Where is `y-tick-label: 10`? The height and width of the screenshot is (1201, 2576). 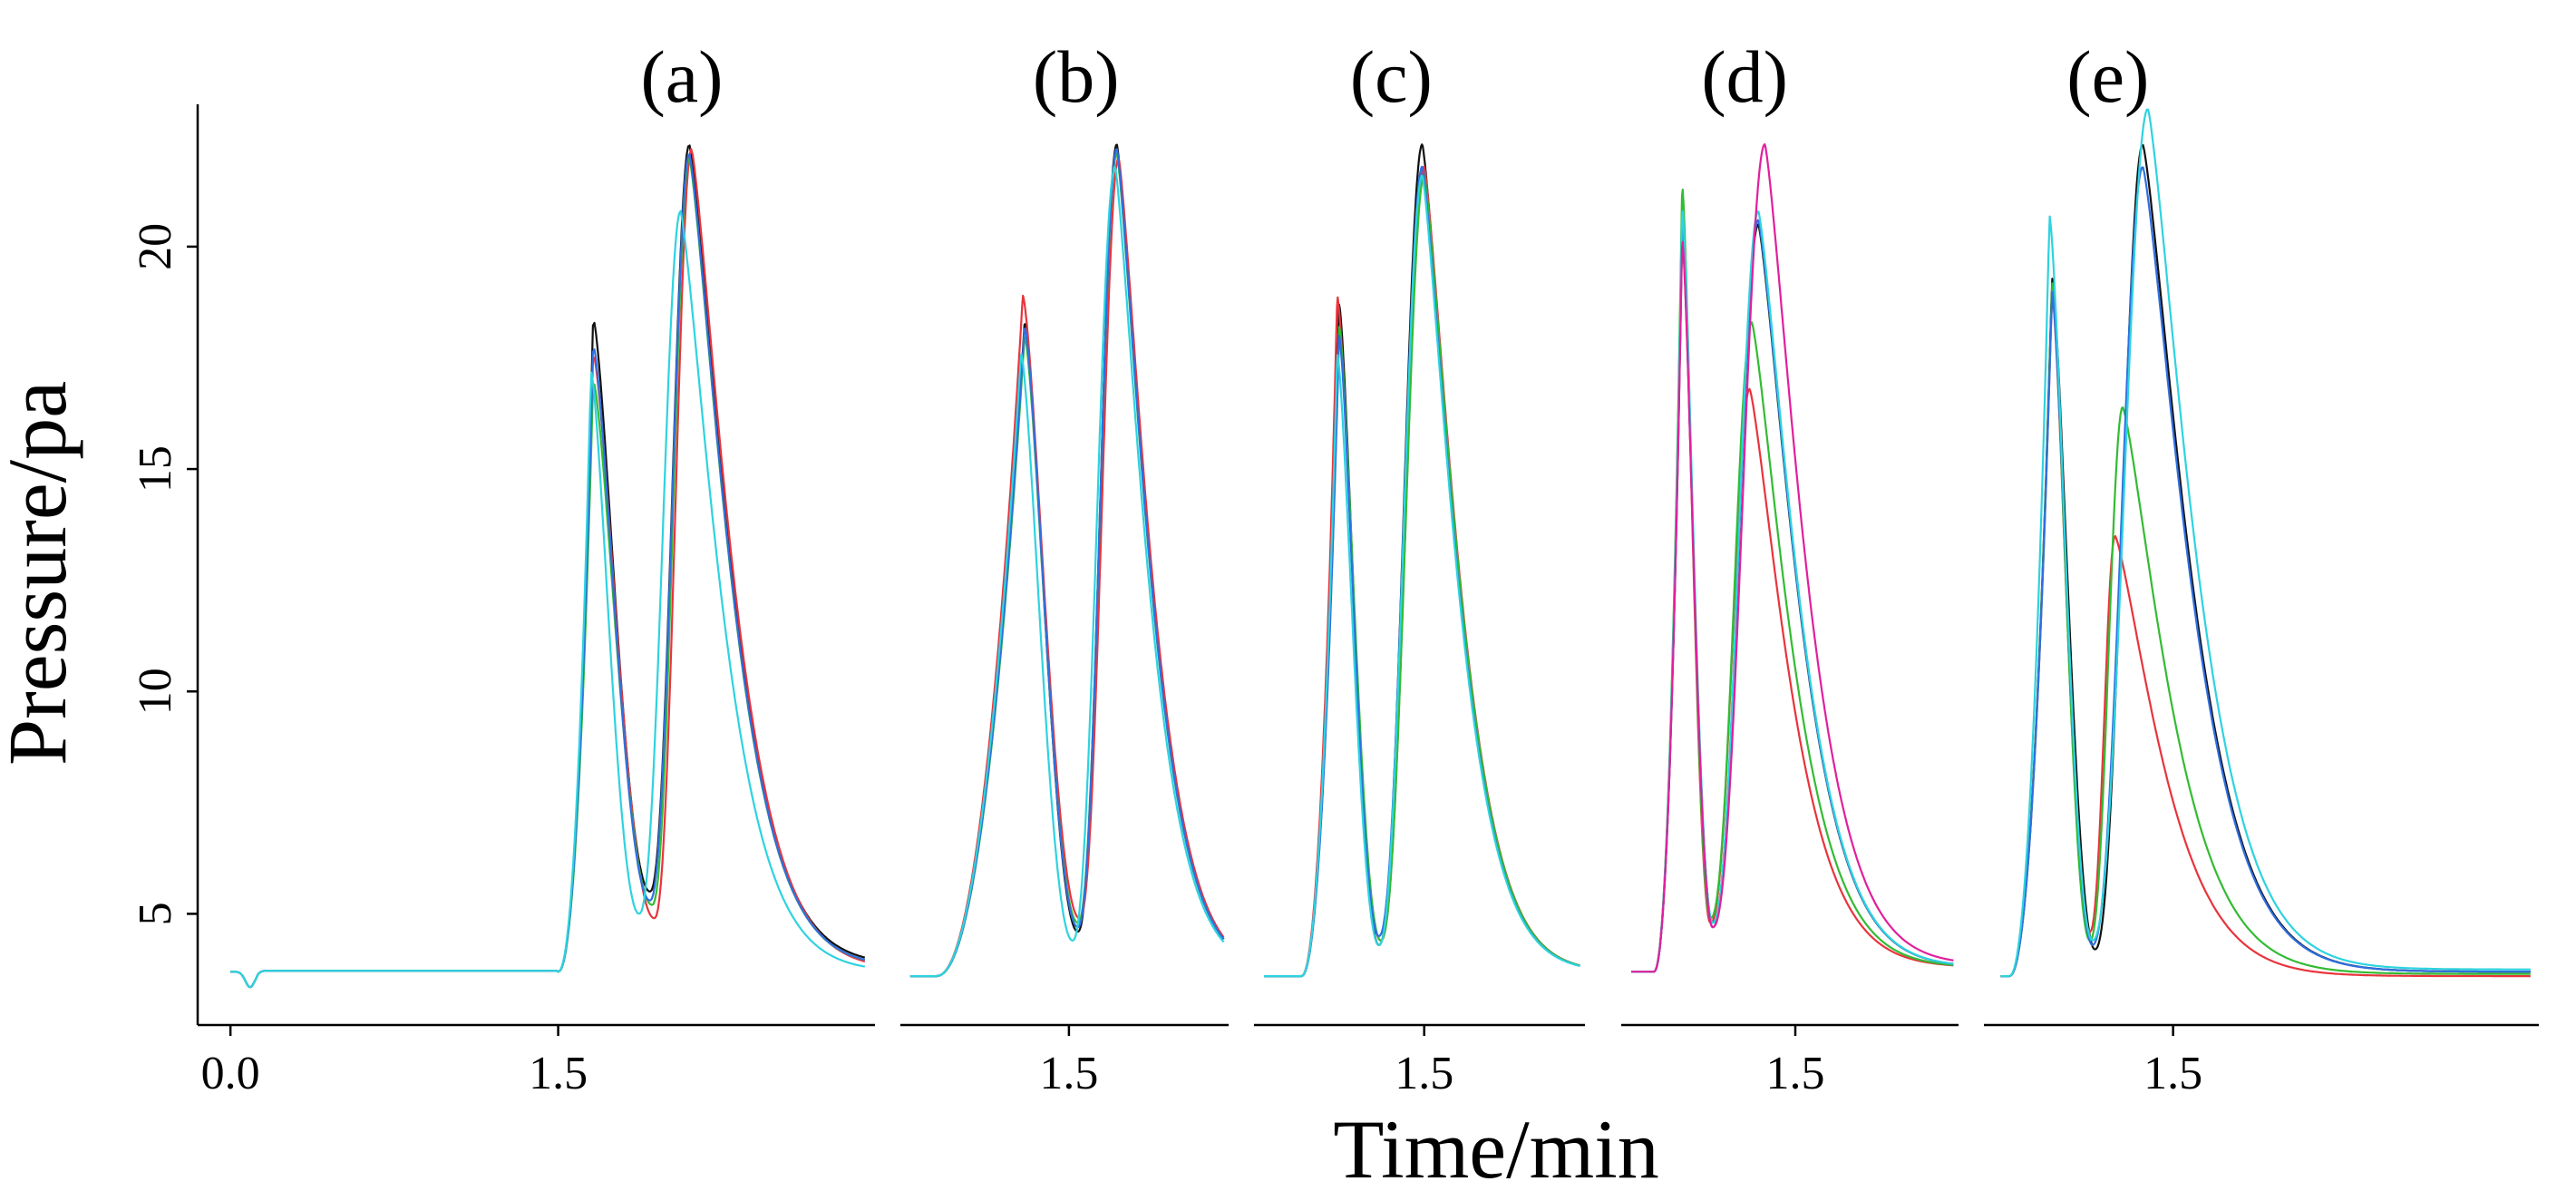 y-tick-label: 10 is located at coordinates (155, 692).